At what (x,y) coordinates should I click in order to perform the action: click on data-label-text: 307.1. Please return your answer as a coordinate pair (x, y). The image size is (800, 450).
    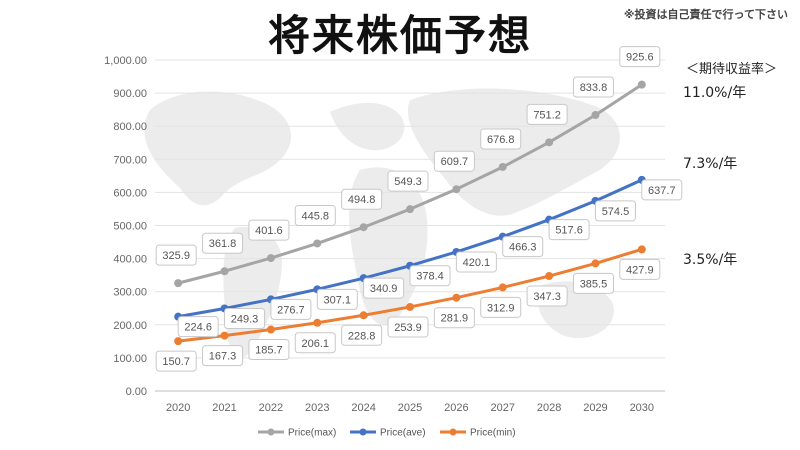
    Looking at the image, I should click on (338, 300).